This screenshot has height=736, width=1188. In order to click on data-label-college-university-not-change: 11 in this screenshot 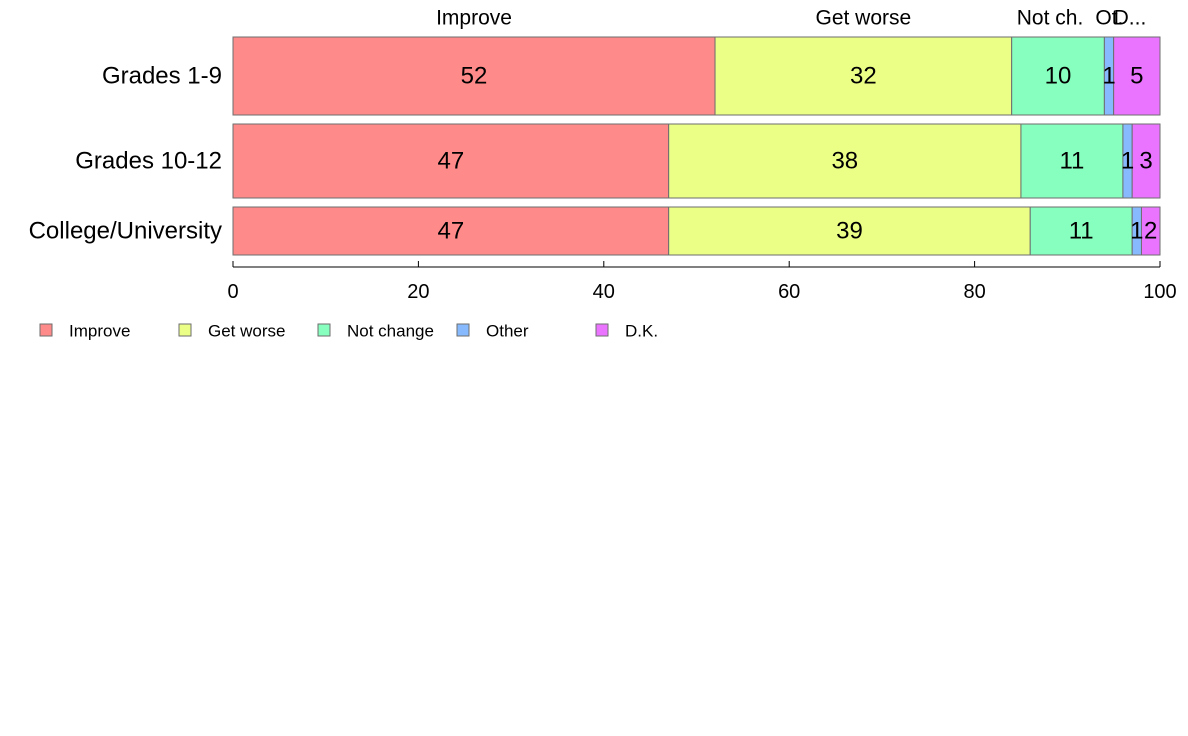, I will do `click(1081, 231)`.